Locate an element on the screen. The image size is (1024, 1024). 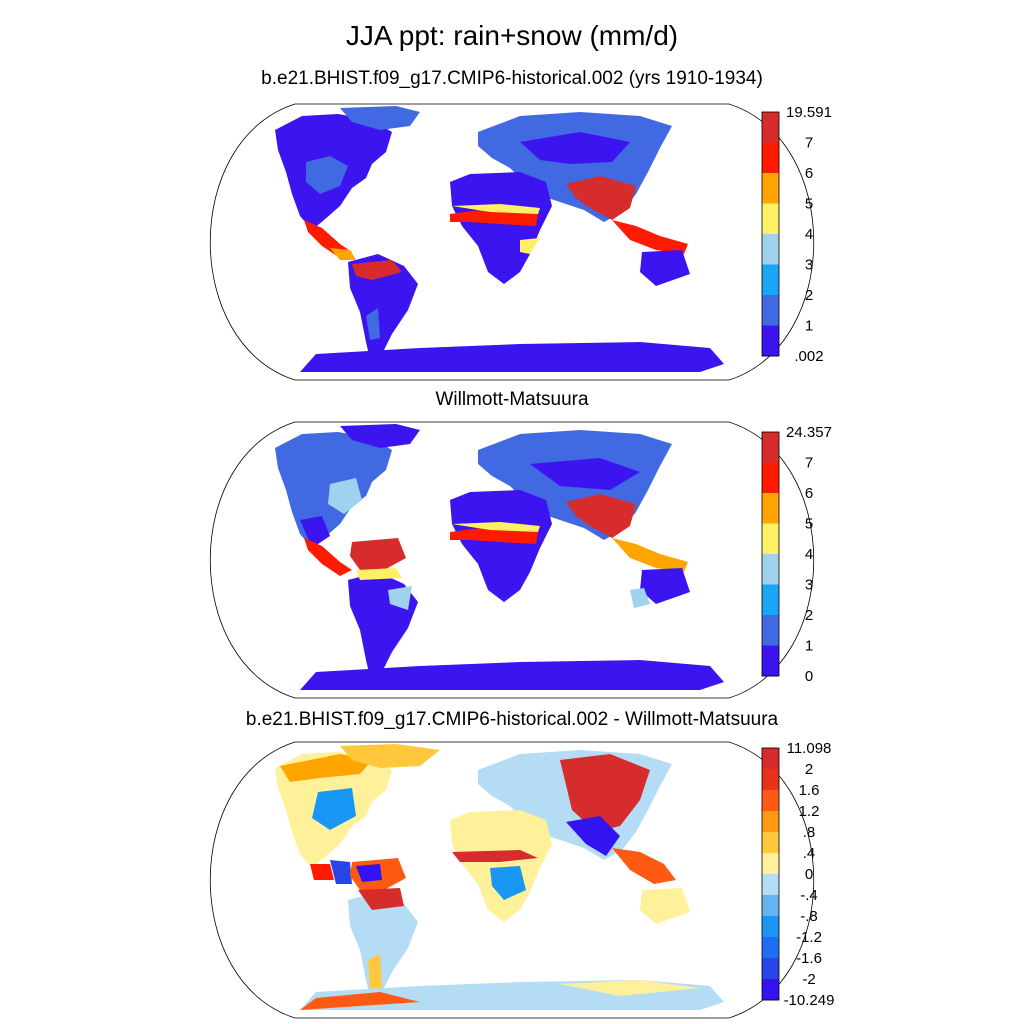
colorbar-2: 24.357 7 6 5 4 3 2 1 0 is located at coordinates (796, 554).